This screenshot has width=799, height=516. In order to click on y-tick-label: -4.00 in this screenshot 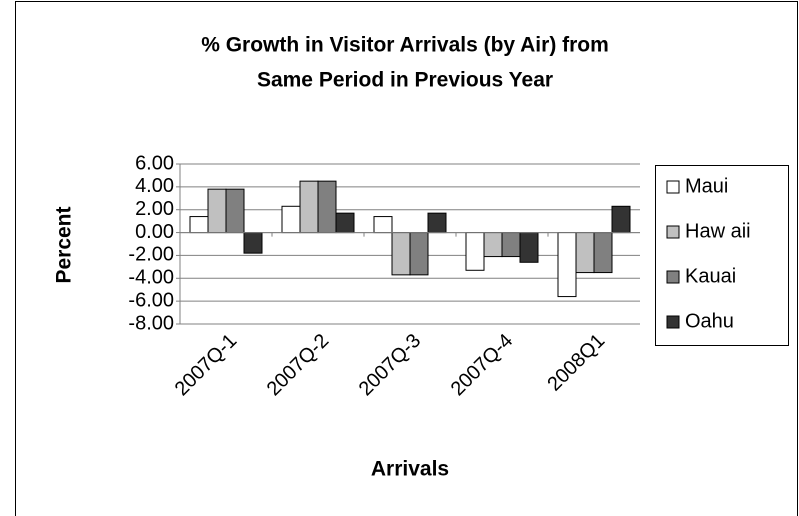, I will do `click(151, 278)`.